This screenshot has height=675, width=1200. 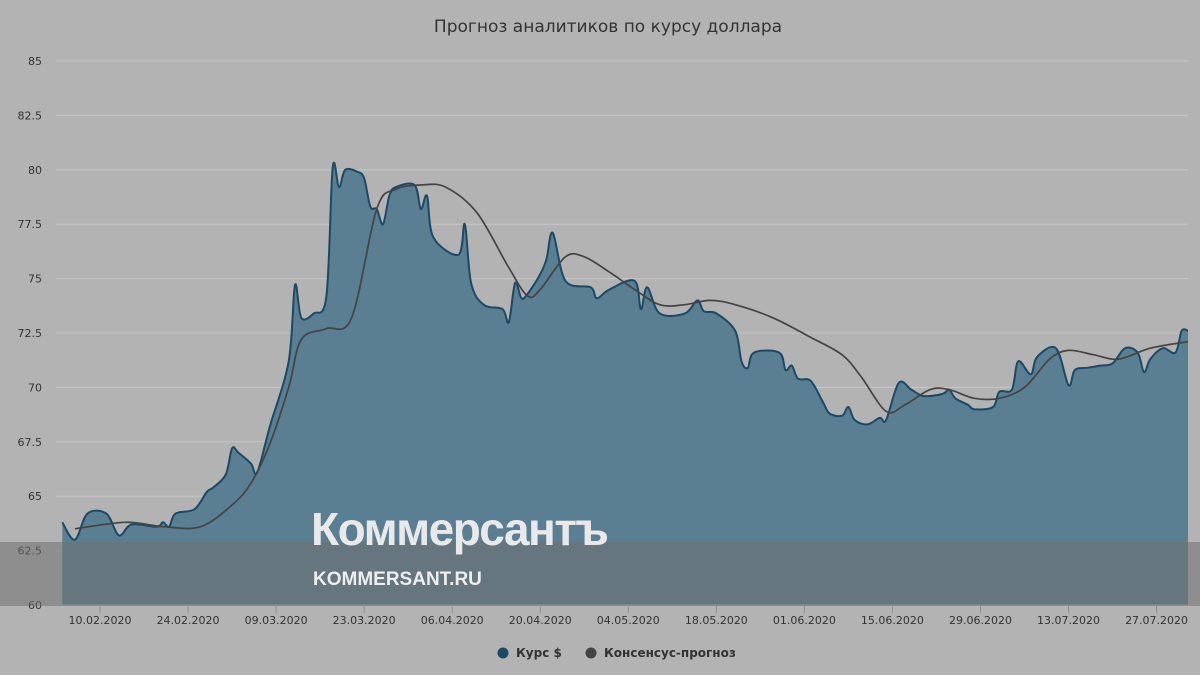 What do you see at coordinates (608, 27) in the screenshot?
I see `chart-title: Прогноз аналитиков по курсу доллара` at bounding box center [608, 27].